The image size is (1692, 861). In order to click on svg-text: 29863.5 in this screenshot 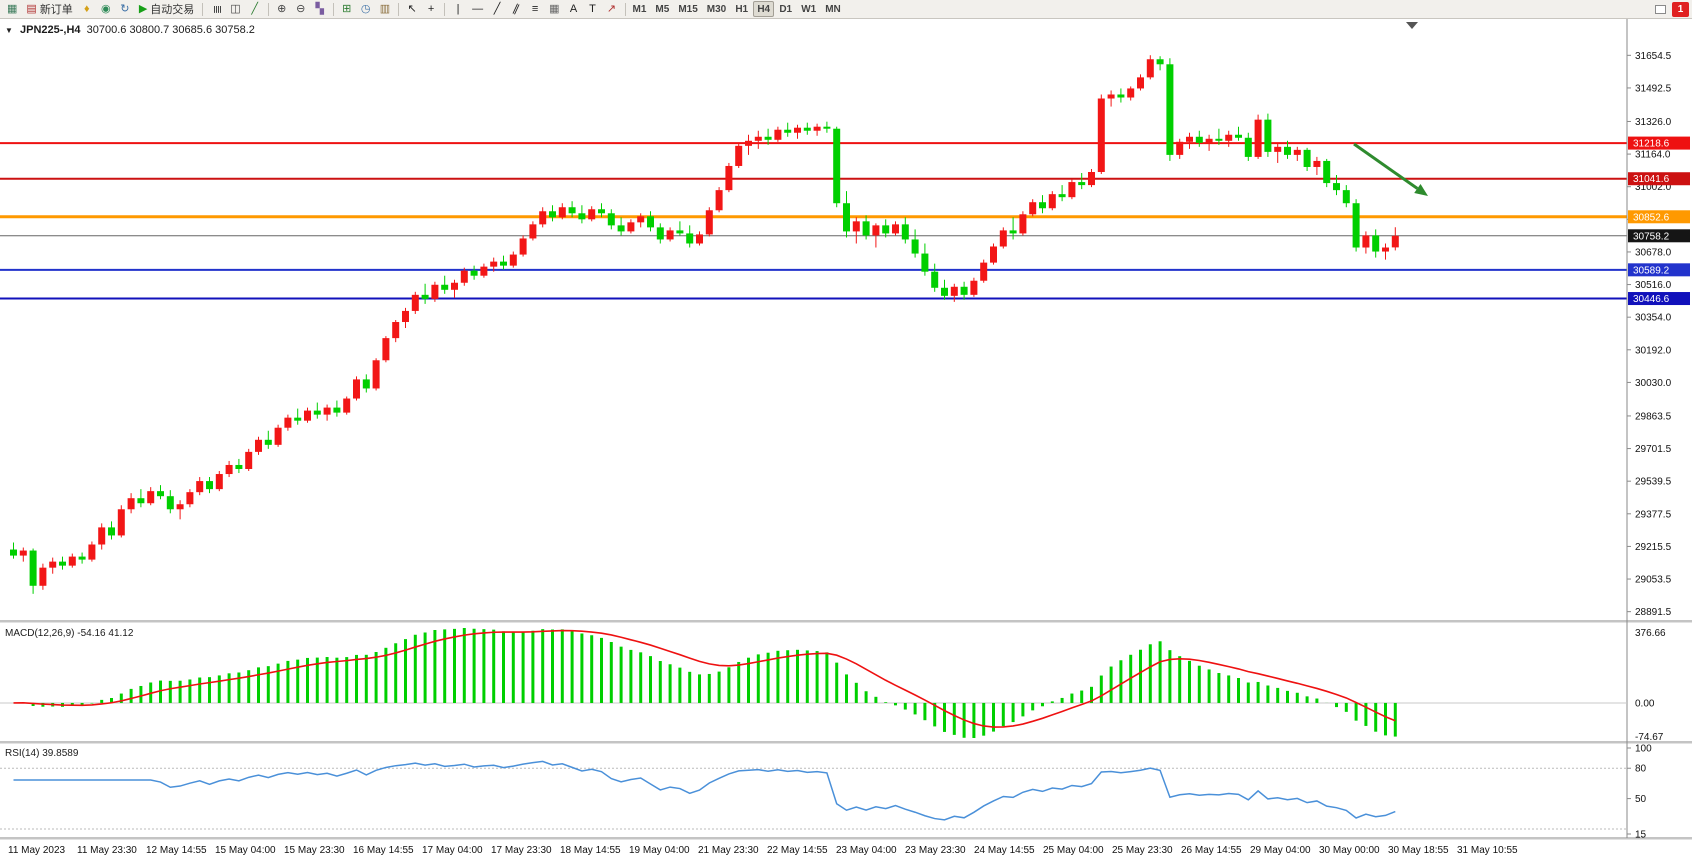, I will do `click(1653, 416)`.